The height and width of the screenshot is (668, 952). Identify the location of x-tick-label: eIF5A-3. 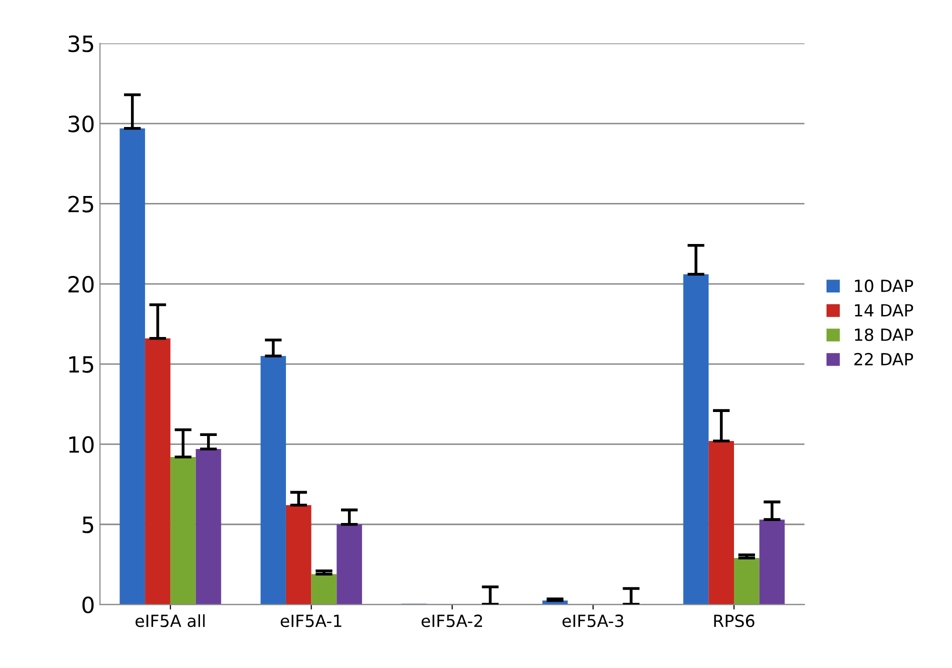
(593, 621).